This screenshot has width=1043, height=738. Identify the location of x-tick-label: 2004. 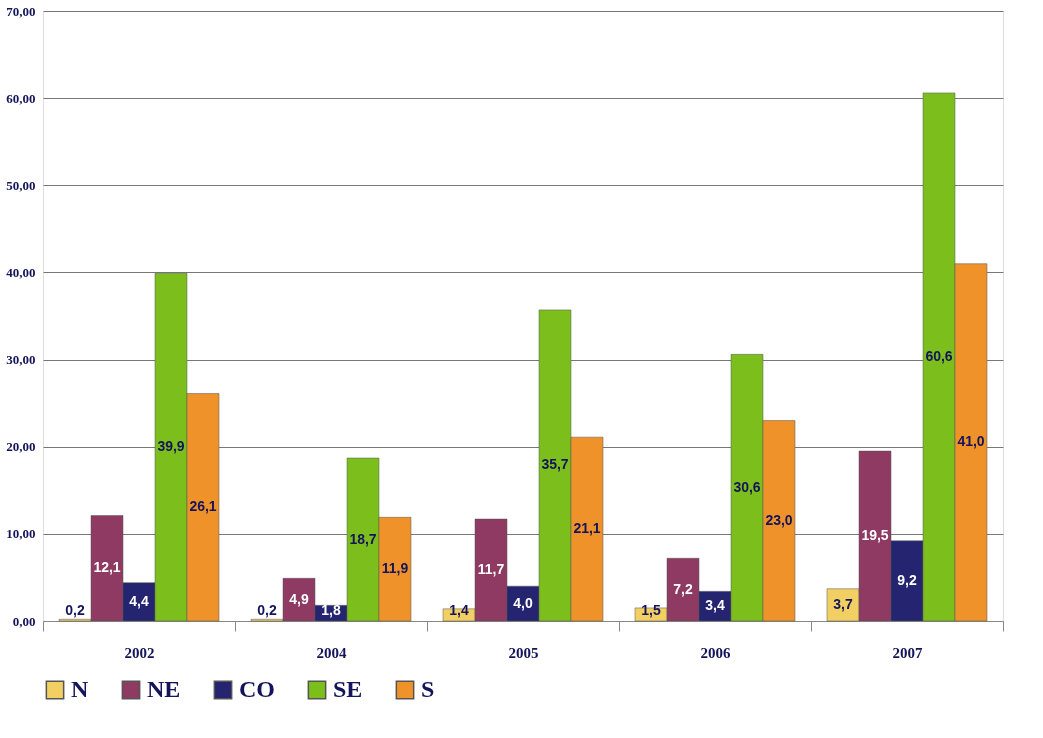
(331, 652).